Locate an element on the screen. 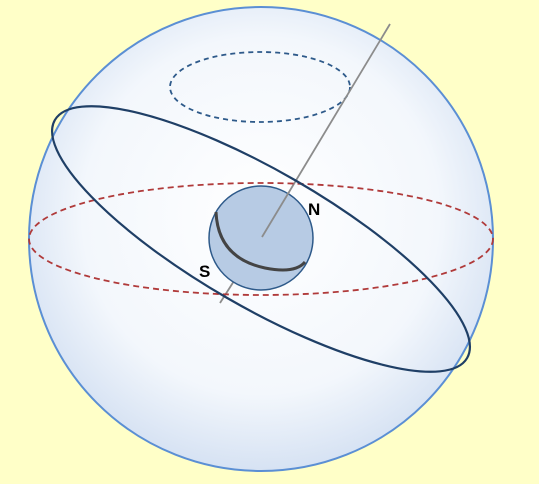 The image size is (539, 484). earth-terminator-arc is located at coordinates (260, 241).